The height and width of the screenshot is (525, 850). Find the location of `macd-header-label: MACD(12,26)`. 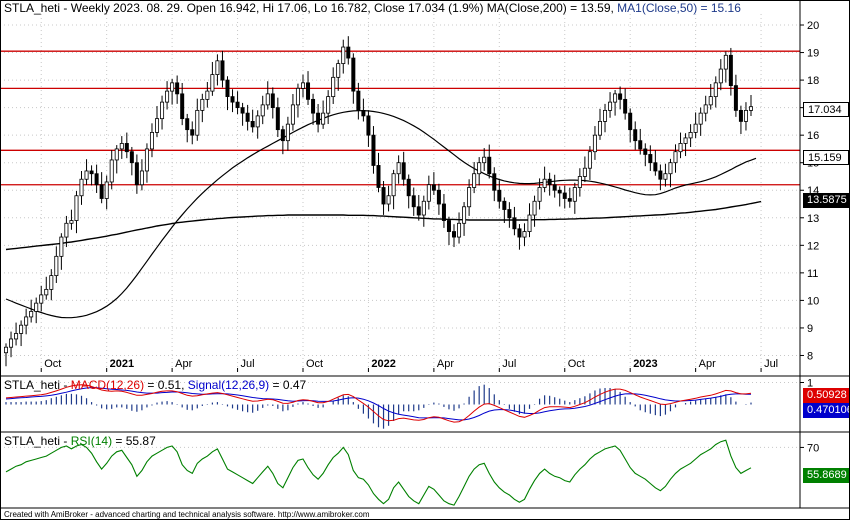

macd-header-label: MACD(12,26) is located at coordinates (107, 385).